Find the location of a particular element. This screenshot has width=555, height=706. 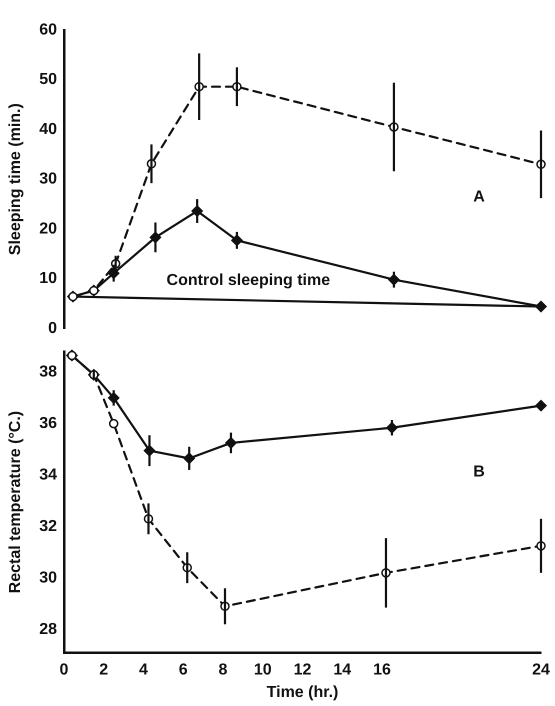

y-tick-label: 20 is located at coordinates (48, 229).